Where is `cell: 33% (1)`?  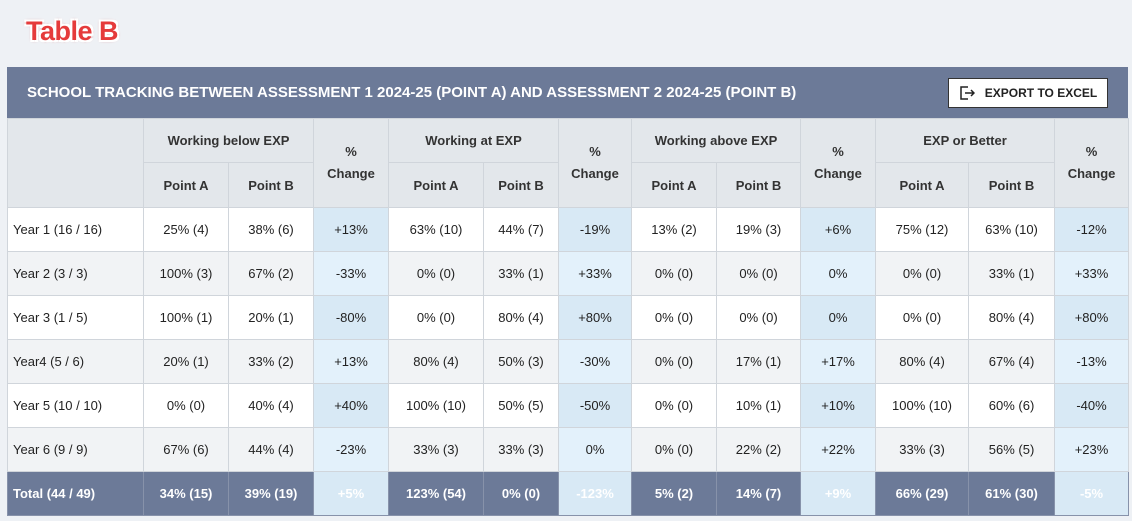
cell: 33% (1) is located at coordinates (1012, 273).